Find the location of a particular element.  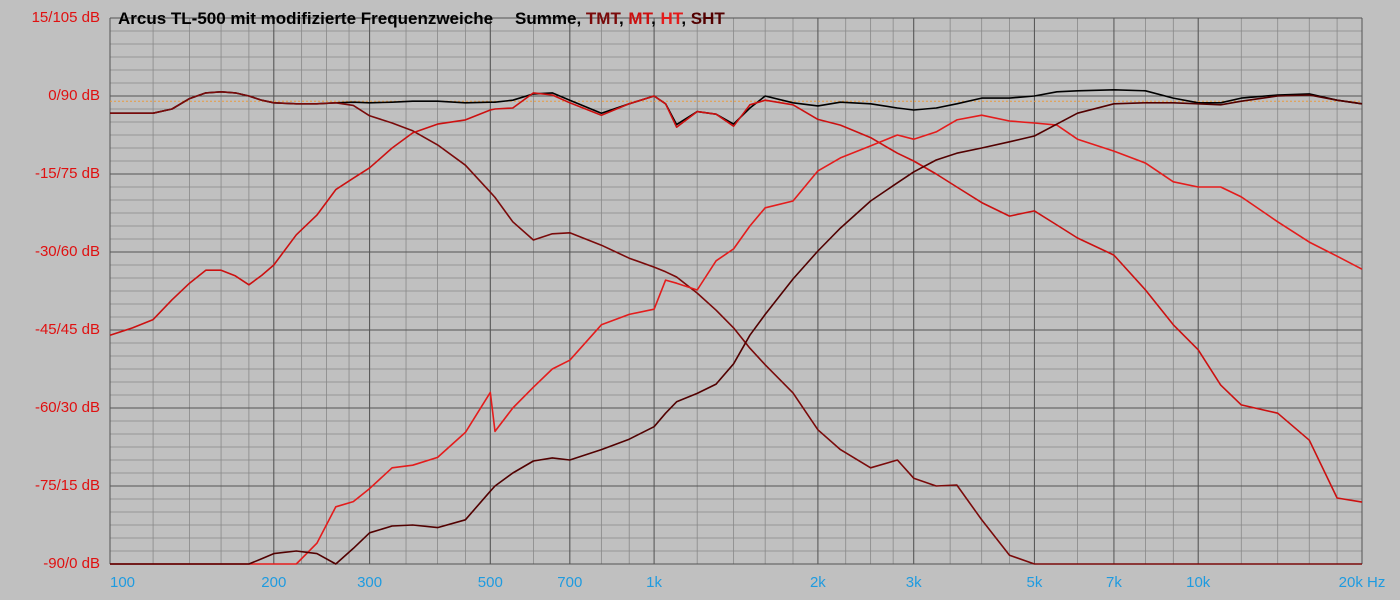

x-tick-label: 20k Hz is located at coordinates (1362, 582).